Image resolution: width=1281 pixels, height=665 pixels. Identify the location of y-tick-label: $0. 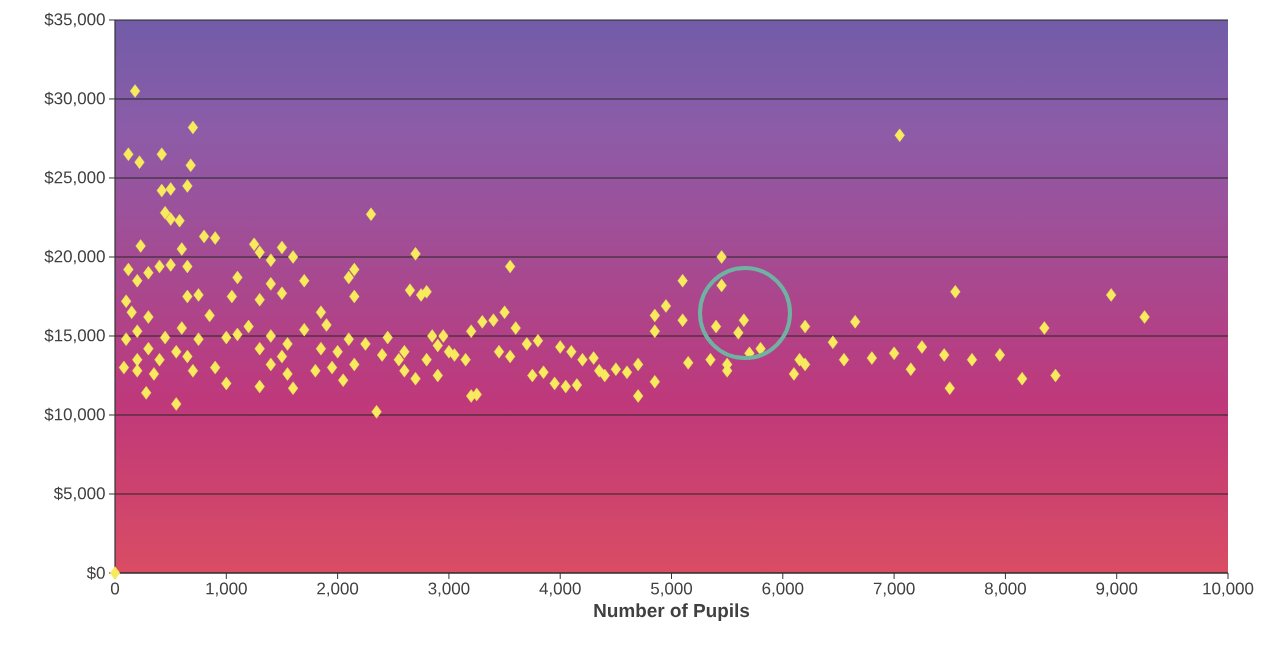
(95, 573).